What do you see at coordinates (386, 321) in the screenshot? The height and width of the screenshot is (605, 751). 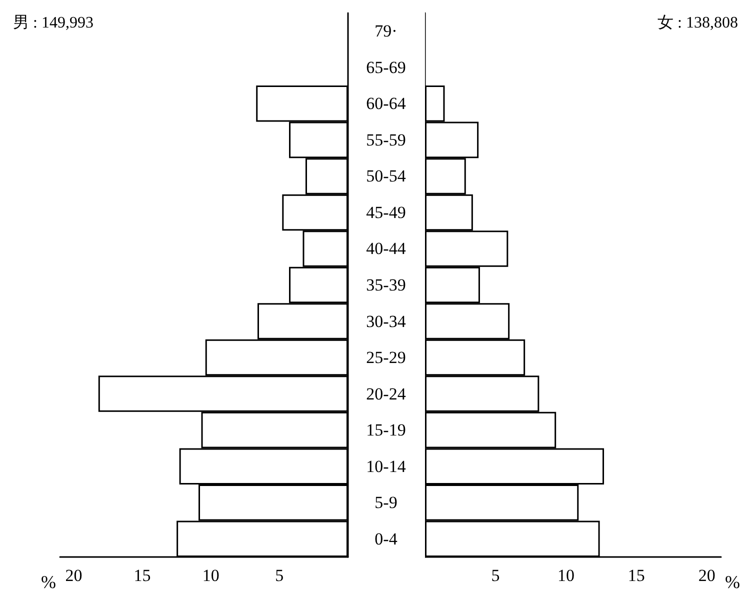 I see `y-tick-label: 30-34` at bounding box center [386, 321].